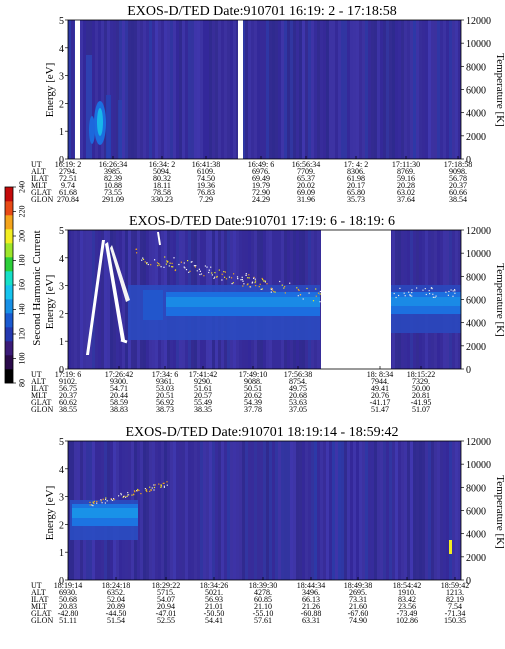  What do you see at coordinates (356, 178) in the screenshot?
I see `table-cell: 61.98` at bounding box center [356, 178].